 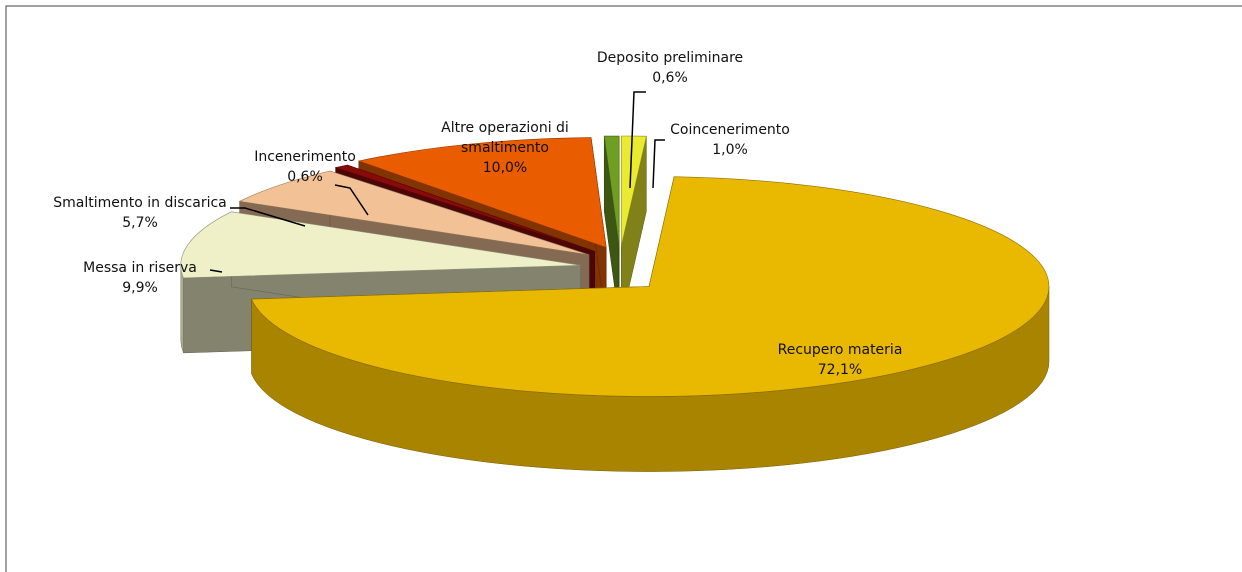 What do you see at coordinates (505, 168) in the screenshot?
I see `value-label: 10,0%` at bounding box center [505, 168].